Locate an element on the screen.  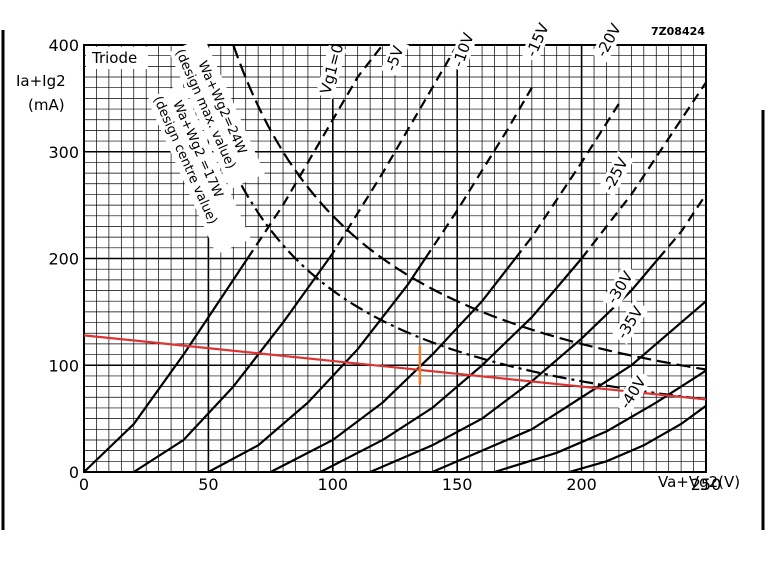
x-tick-label: 150 is located at coordinates (457, 484).